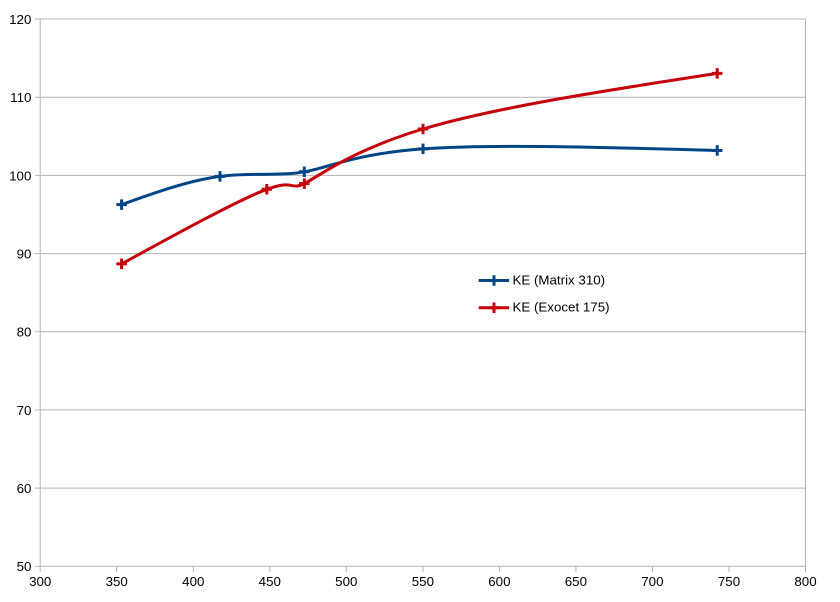 The height and width of the screenshot is (602, 840). What do you see at coordinates (559, 279) in the screenshot?
I see `svg-text: KE (Matrix 310)` at bounding box center [559, 279].